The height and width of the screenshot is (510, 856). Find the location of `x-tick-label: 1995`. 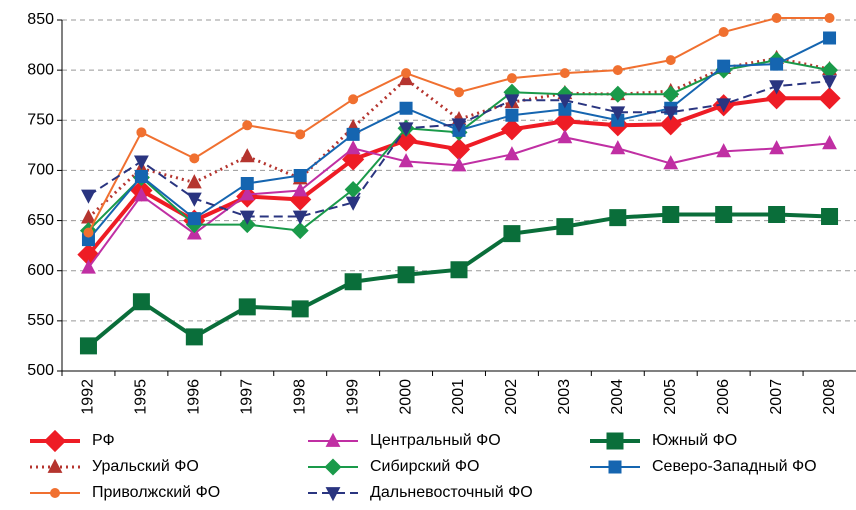

x-tick-label: 1995 is located at coordinates (141, 397).